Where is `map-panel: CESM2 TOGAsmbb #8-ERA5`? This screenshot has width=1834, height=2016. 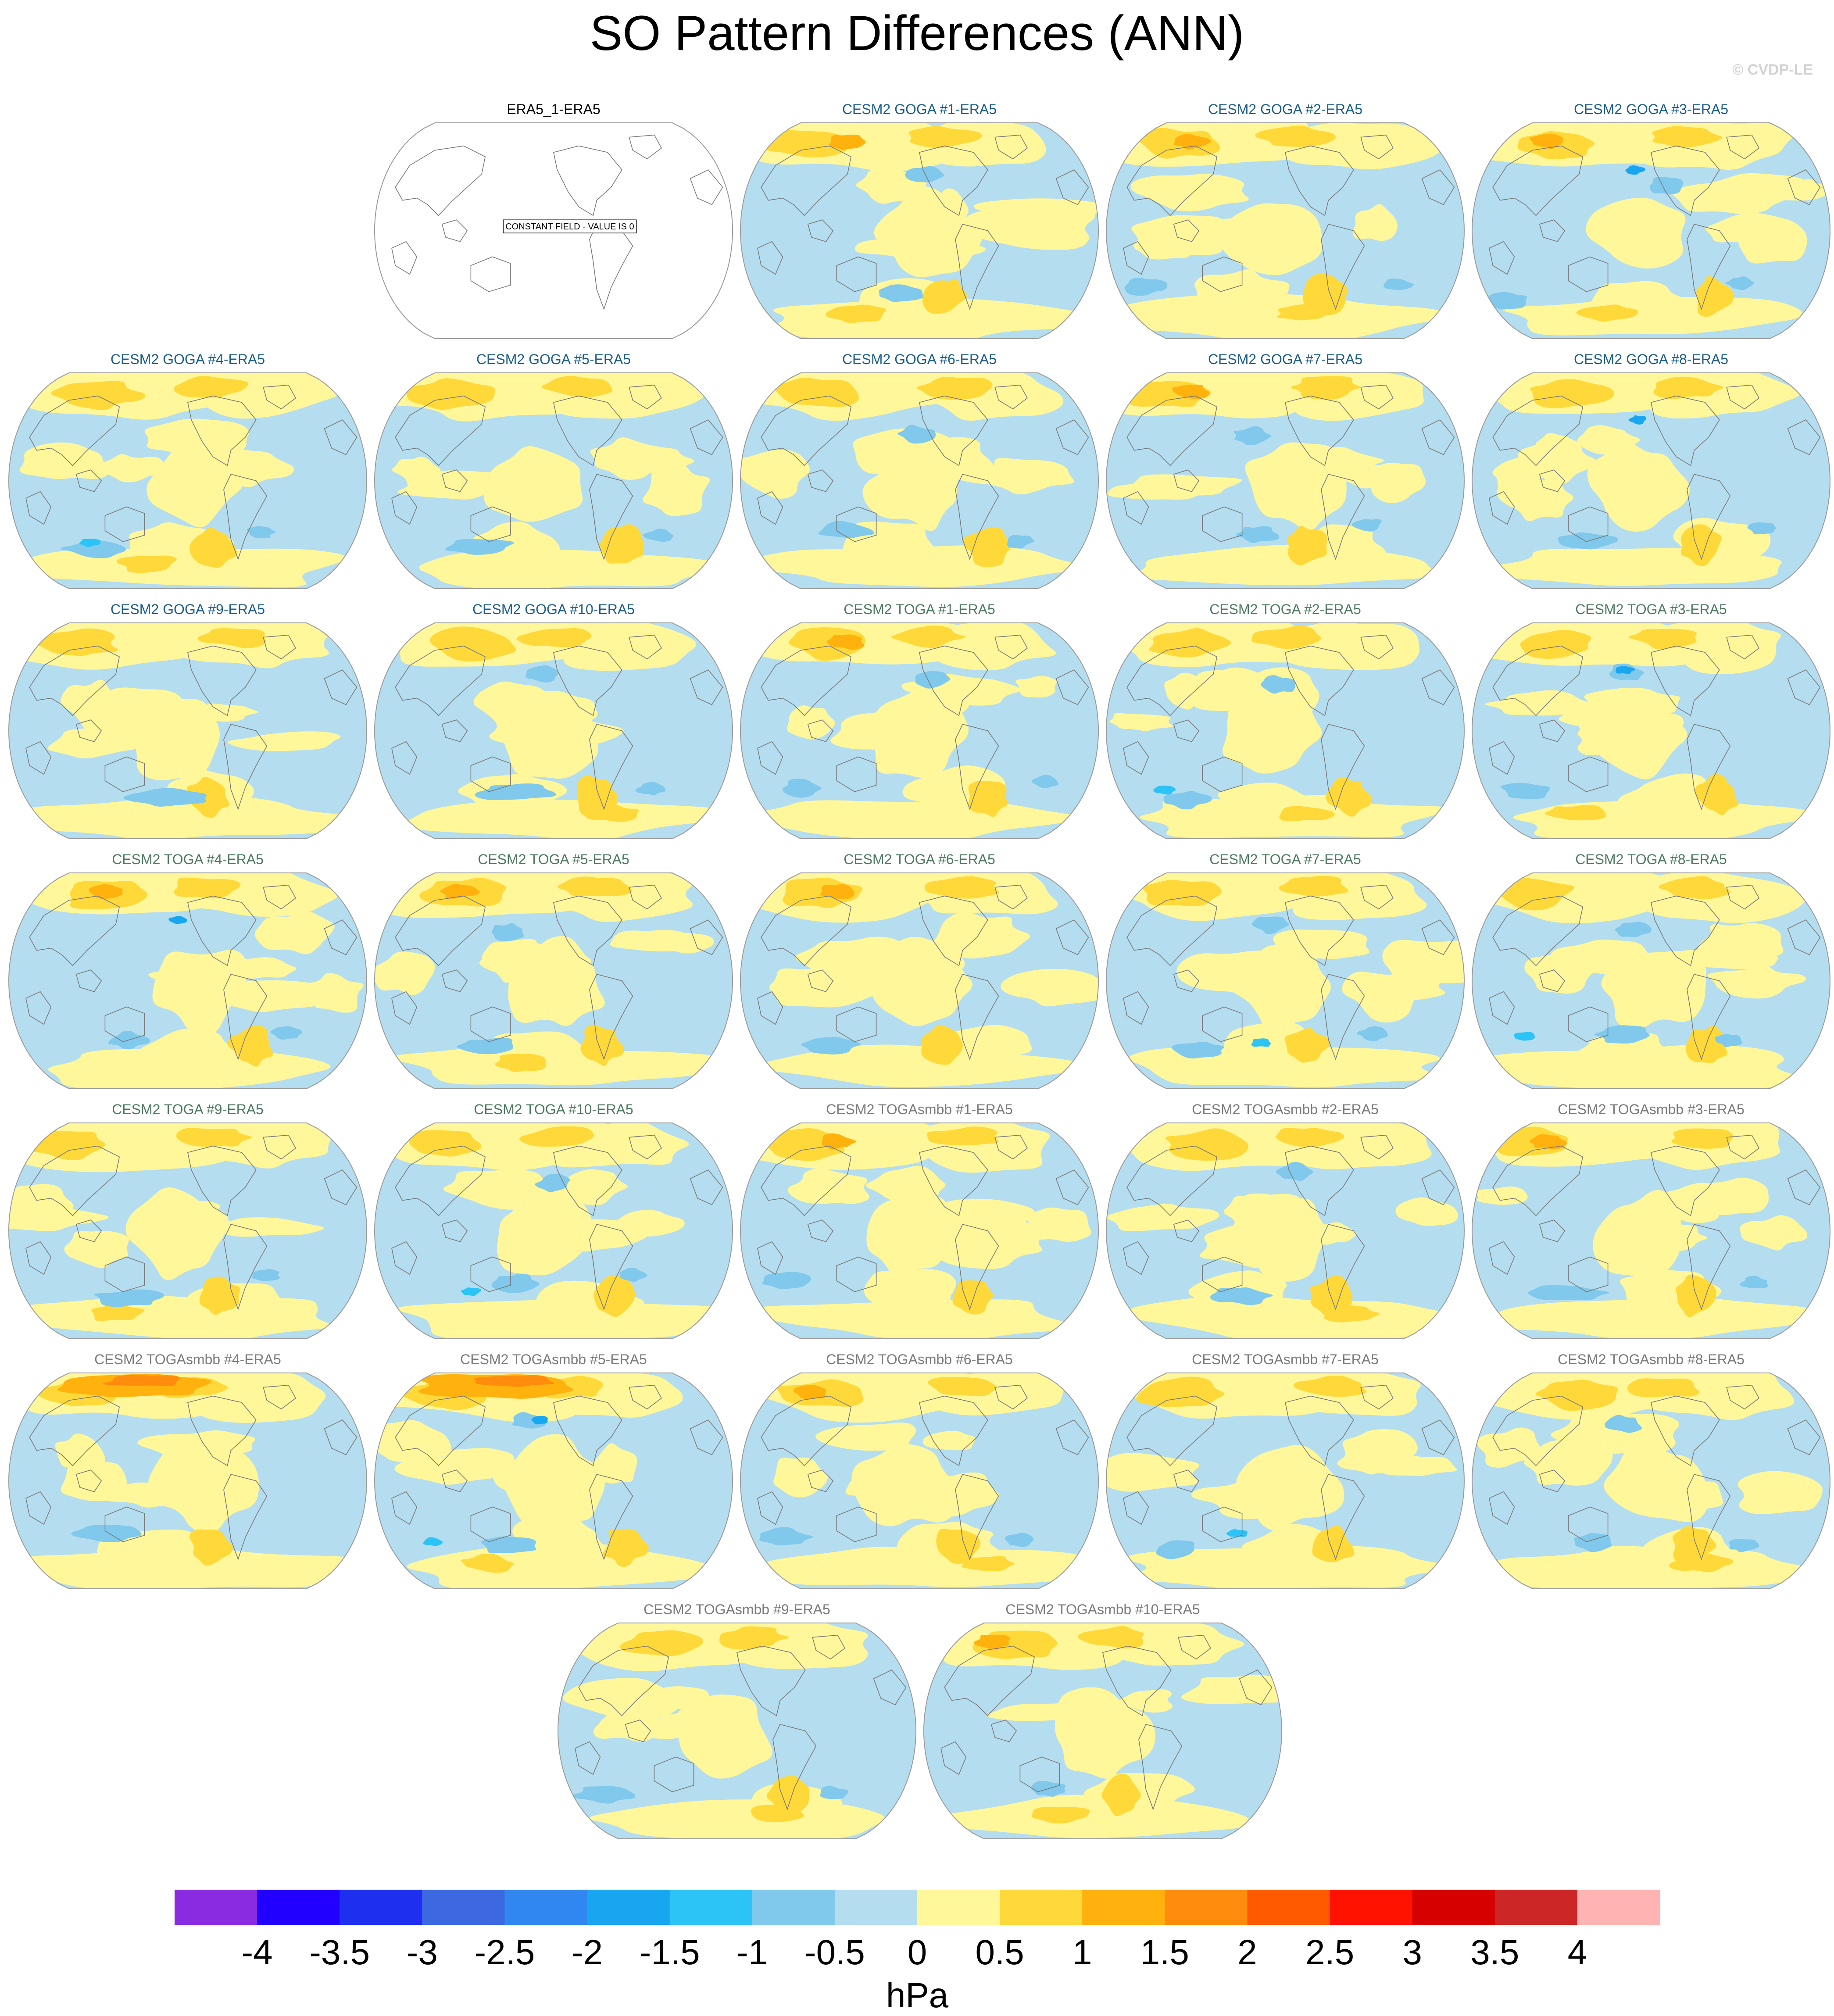
map-panel: CESM2 TOGAsmbb #8-ERA5 is located at coordinates (1651, 1470).